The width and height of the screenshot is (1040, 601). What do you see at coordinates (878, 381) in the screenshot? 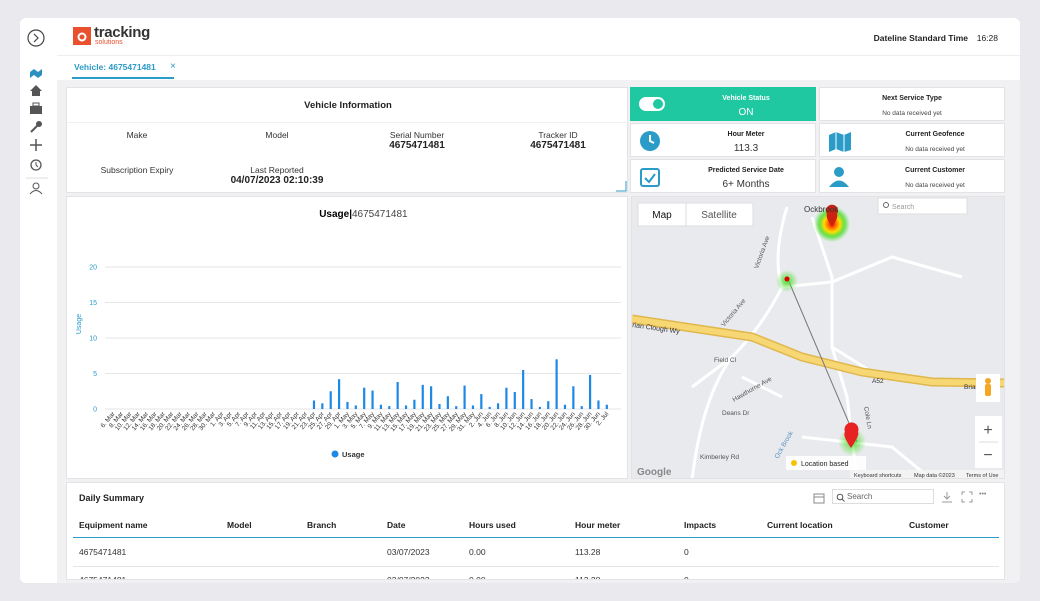
I see `place-label: A52` at bounding box center [878, 381].